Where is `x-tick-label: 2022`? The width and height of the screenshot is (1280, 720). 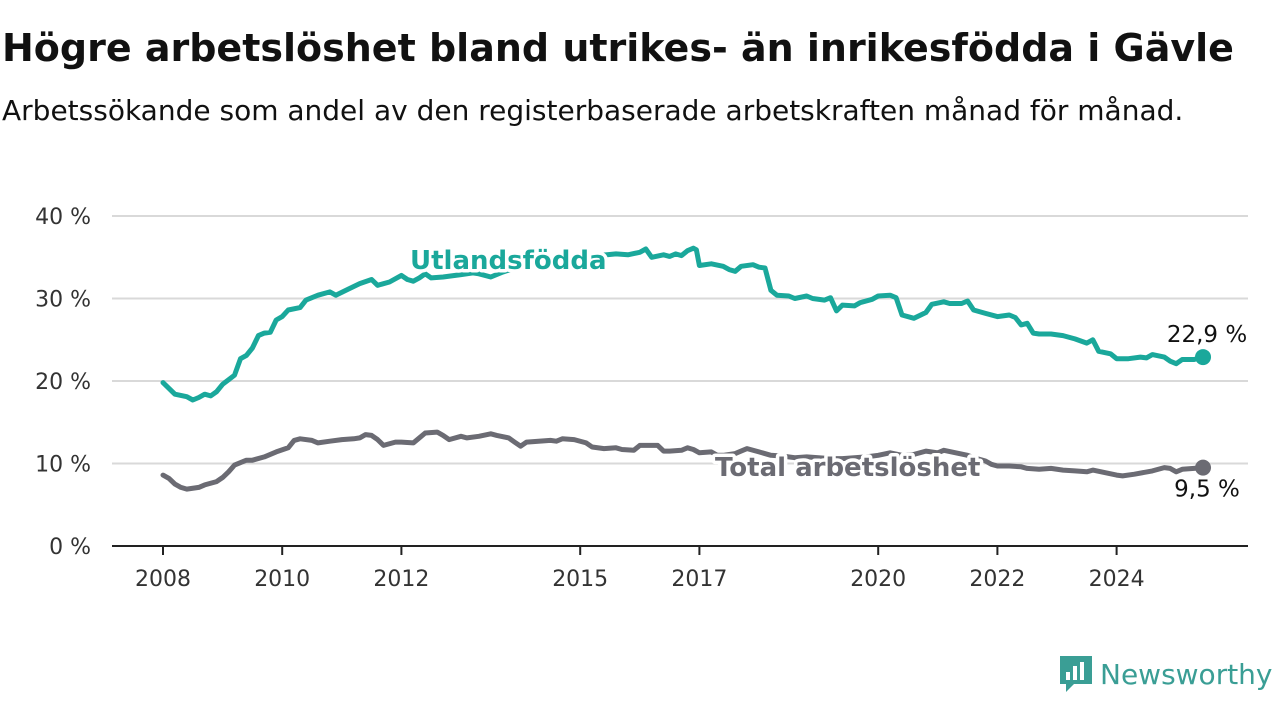
x-tick-label: 2022 is located at coordinates (997, 579).